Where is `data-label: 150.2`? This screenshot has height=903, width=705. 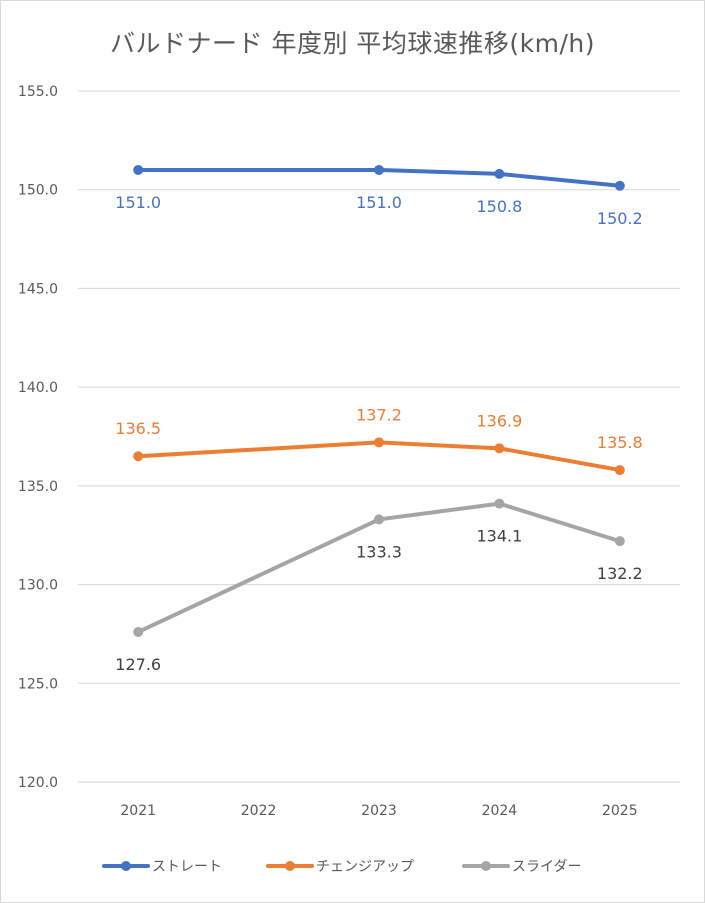 data-label: 150.2 is located at coordinates (620, 218).